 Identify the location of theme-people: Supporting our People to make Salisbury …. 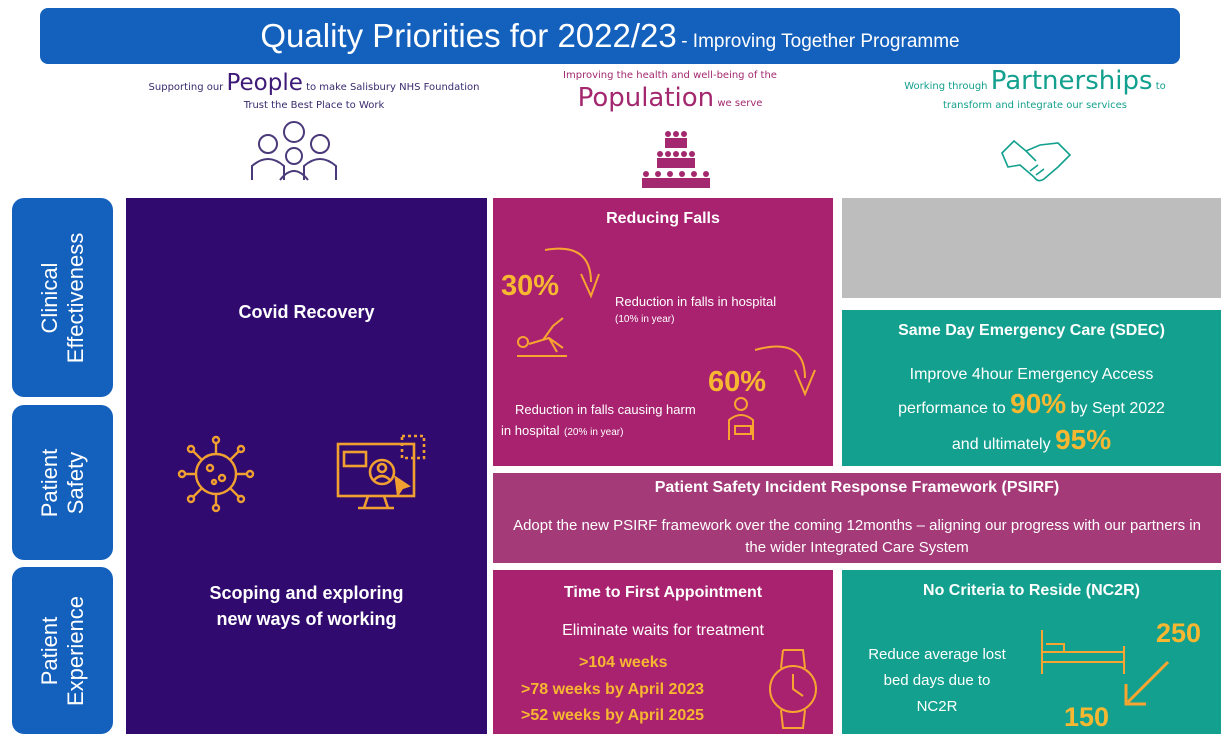
(314, 90).